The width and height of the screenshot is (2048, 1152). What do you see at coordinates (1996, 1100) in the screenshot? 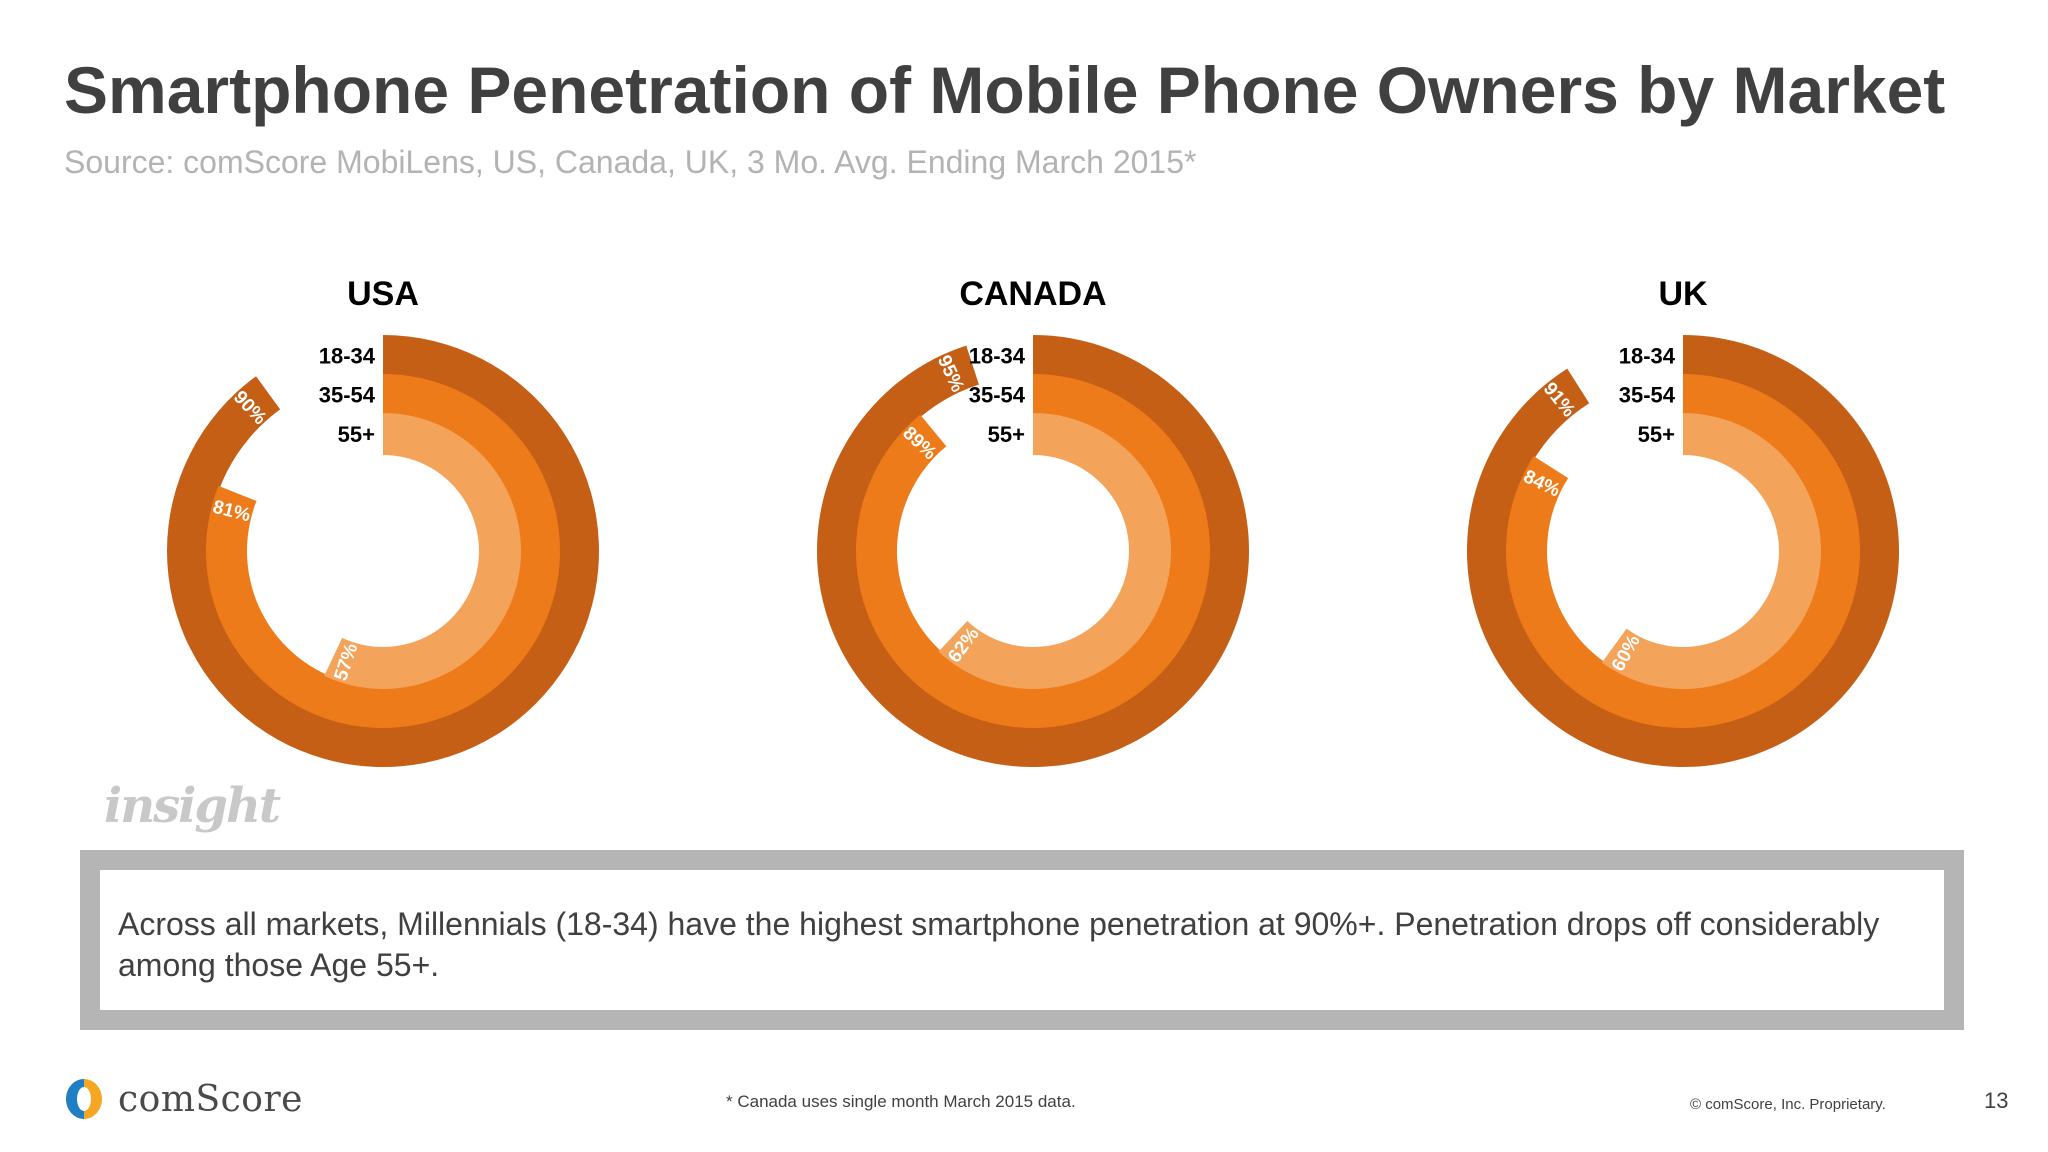
I see `page-number: 13` at bounding box center [1996, 1100].